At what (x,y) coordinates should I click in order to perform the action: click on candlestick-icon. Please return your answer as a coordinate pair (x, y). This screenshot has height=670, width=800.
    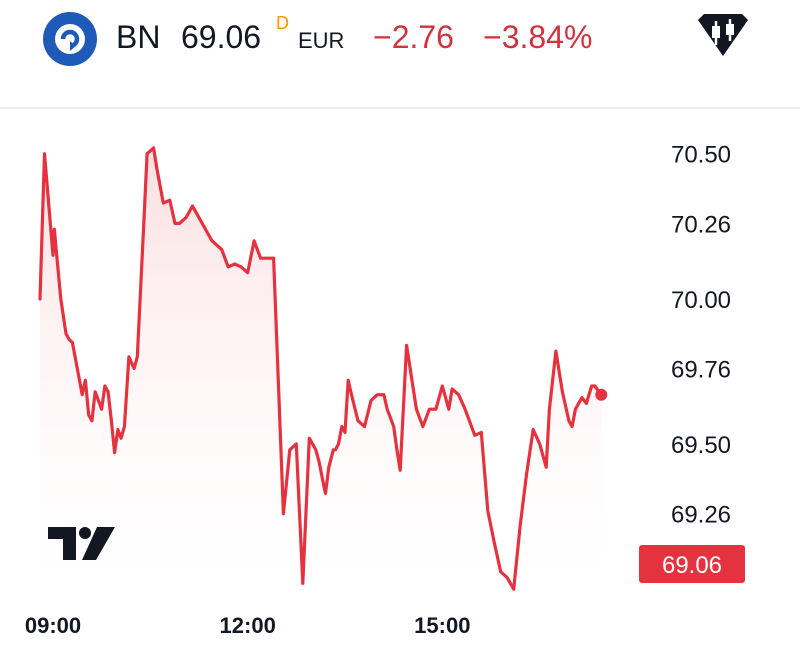
    Looking at the image, I should click on (723, 35).